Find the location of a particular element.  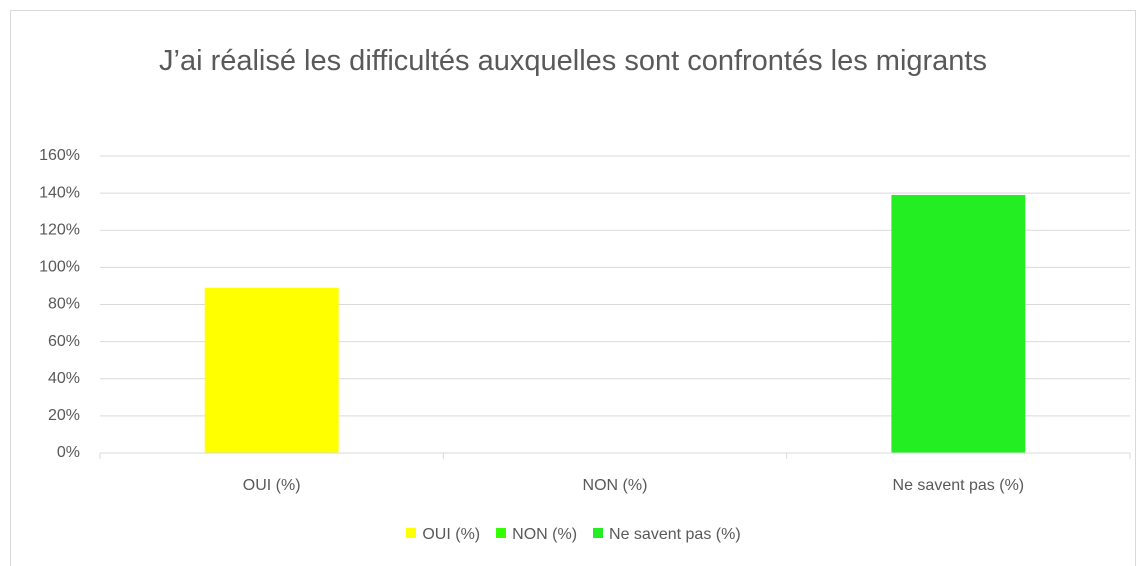

legend-label: OUI (%) is located at coordinates (451, 534).